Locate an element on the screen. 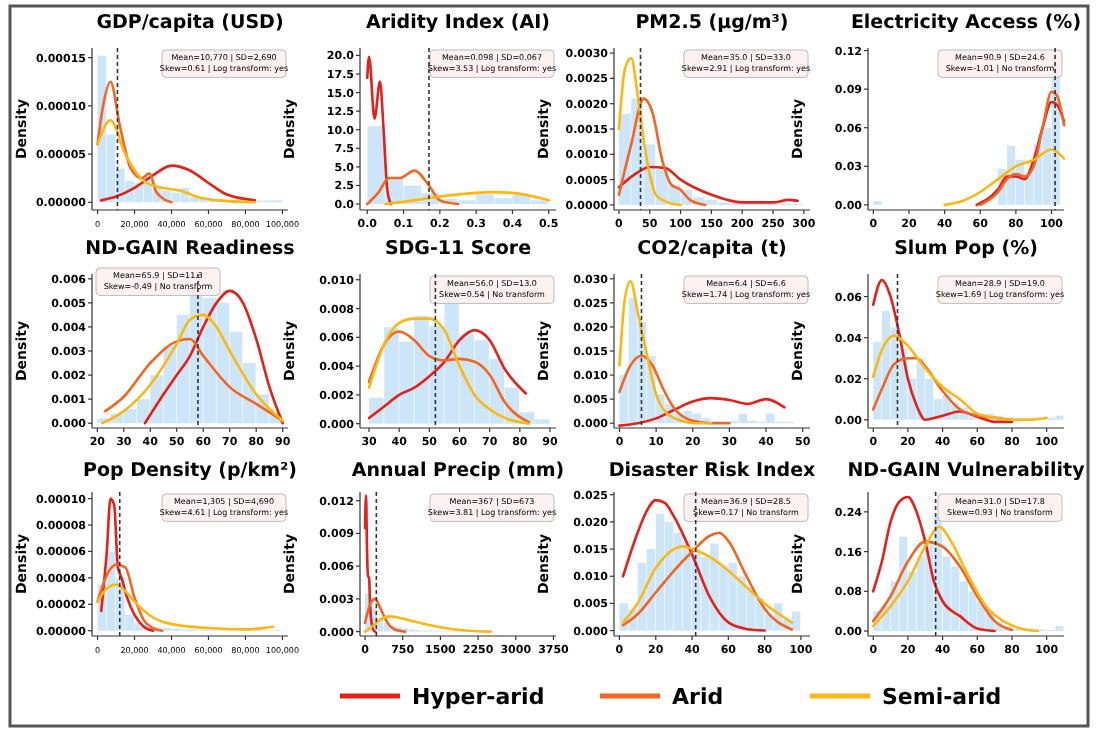 This screenshot has height=740, width=1100. chart-title: PM2.5 (µg/m³) is located at coordinates (712, 23).